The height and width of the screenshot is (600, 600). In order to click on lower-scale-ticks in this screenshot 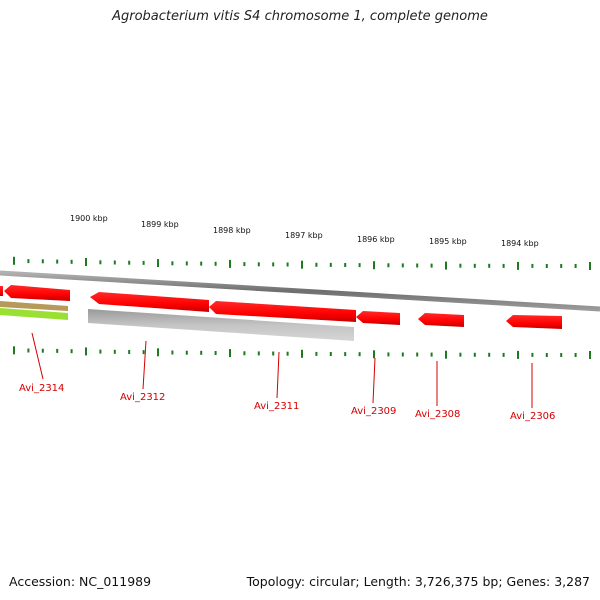, I will do `click(302, 352)`.